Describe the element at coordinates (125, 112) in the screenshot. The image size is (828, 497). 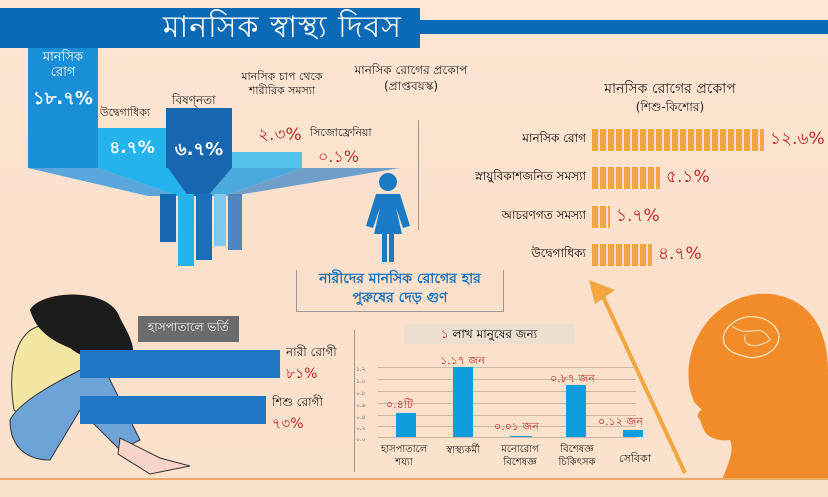
I see `anxiety-label: উদ্বেগাধিক্য` at that location.